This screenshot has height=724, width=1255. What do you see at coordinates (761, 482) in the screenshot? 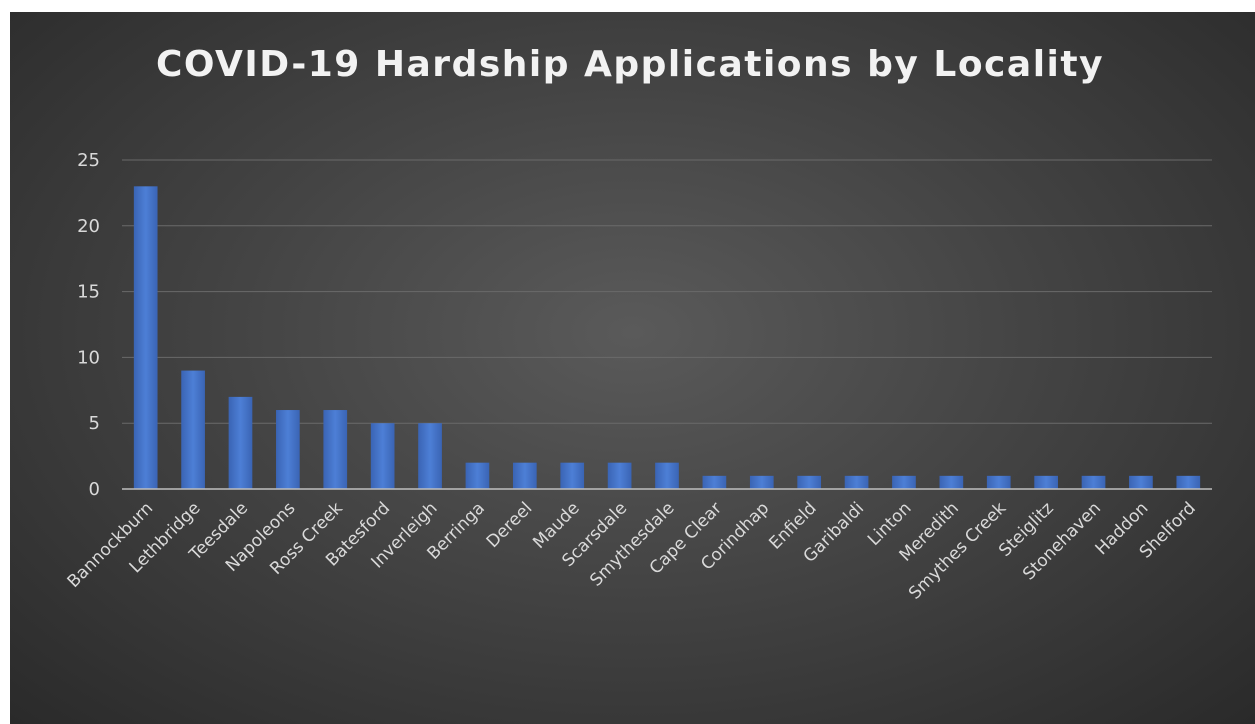
I see `bar-corindhap` at bounding box center [761, 482].